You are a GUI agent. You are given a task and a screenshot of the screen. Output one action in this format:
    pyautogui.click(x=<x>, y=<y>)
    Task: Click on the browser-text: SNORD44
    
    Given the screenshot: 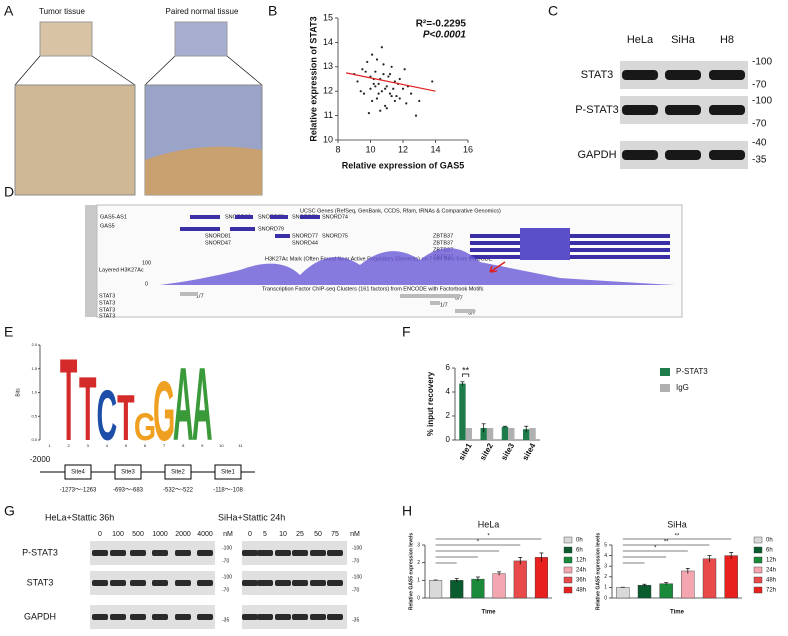 What is the action you would take?
    pyautogui.click(x=305, y=243)
    